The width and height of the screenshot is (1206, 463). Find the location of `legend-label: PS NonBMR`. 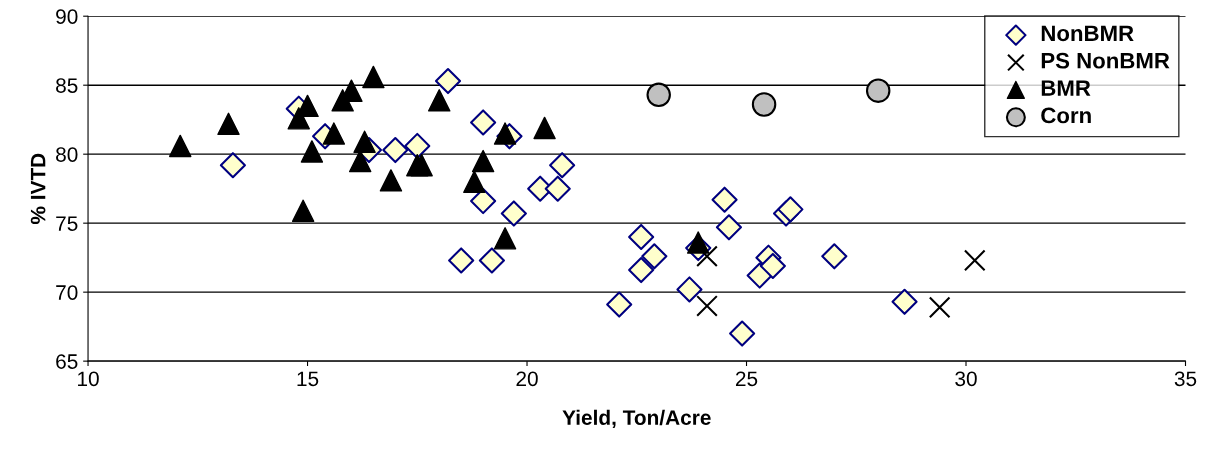

legend-label: PS NonBMR is located at coordinates (1105, 60).